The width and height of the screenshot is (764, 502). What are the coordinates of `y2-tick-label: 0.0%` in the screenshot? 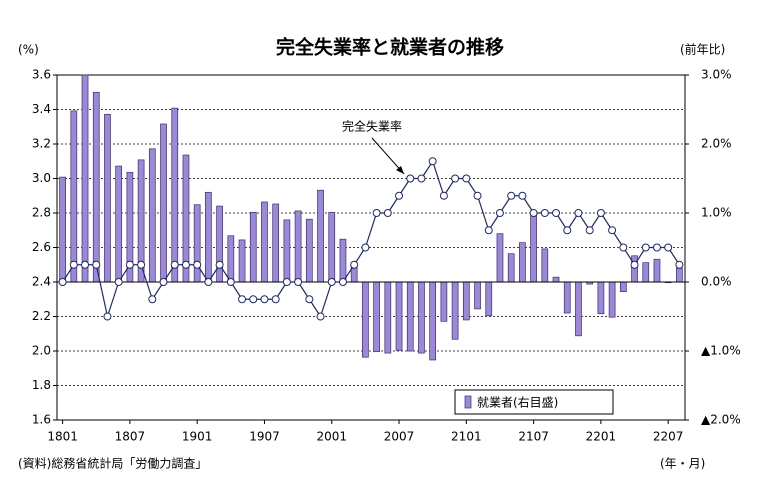 It's located at (716, 282).